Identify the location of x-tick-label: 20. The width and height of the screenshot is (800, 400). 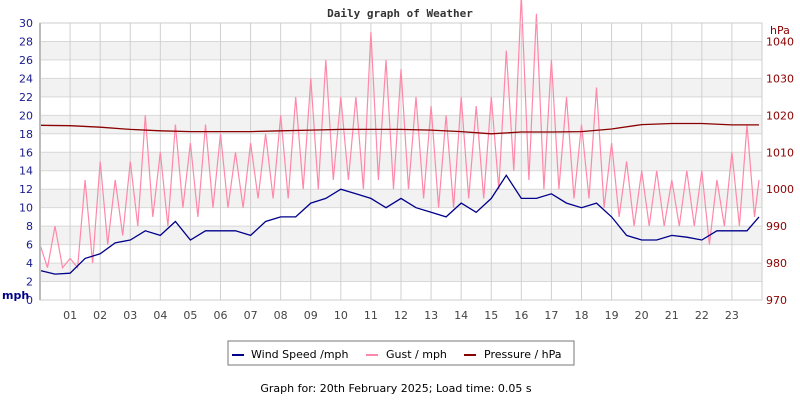
(642, 315).